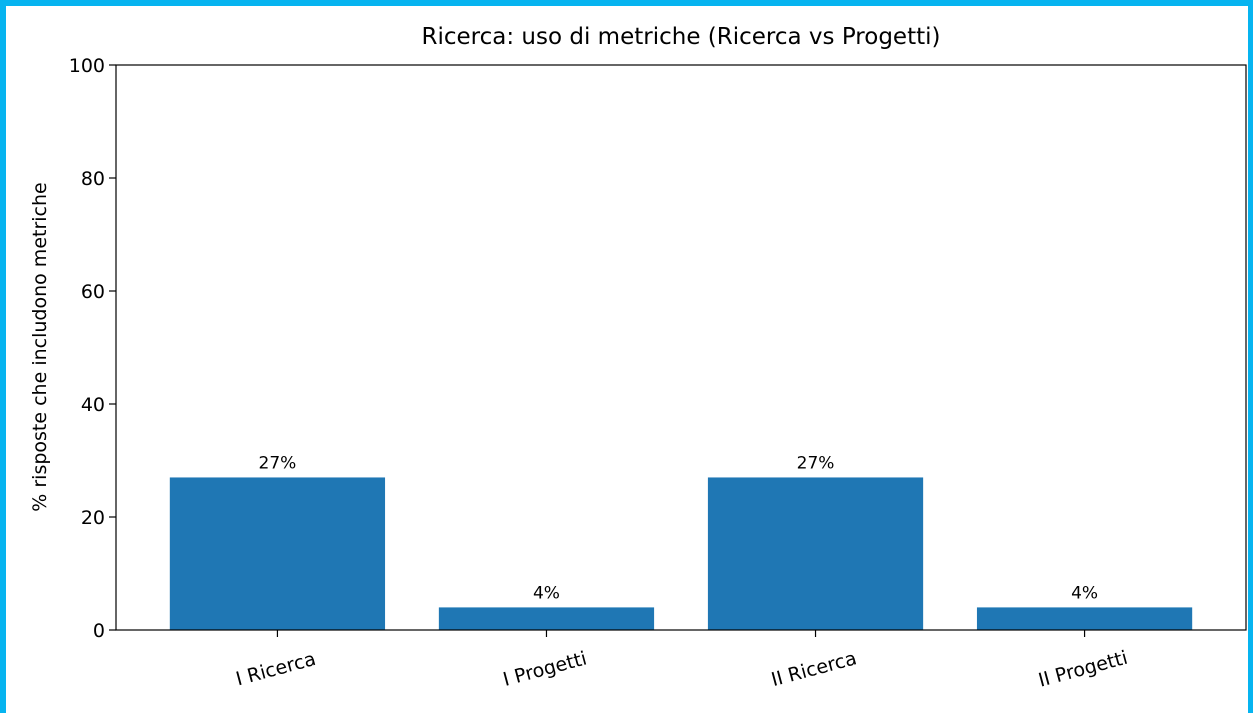 This screenshot has width=1253, height=713. I want to click on y-tick-label: 100, so click(87, 66).